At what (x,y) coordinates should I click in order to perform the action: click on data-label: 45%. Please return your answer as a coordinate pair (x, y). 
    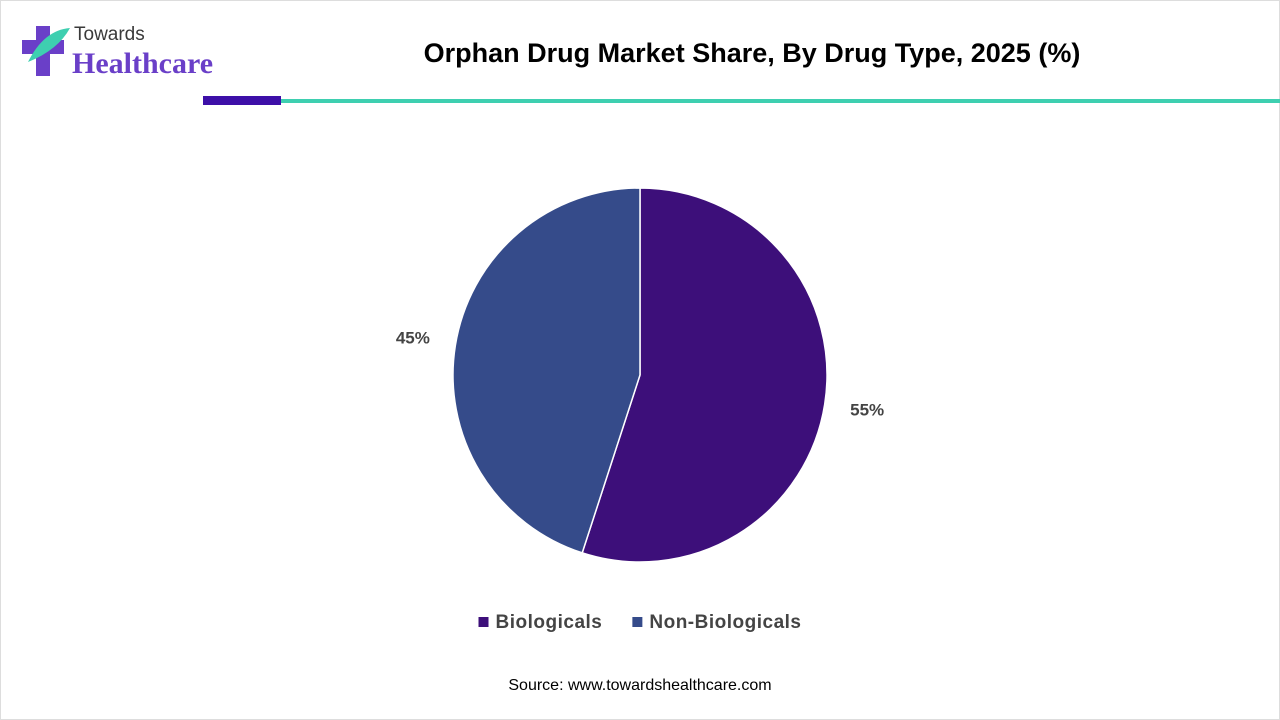
    Looking at the image, I should click on (413, 338).